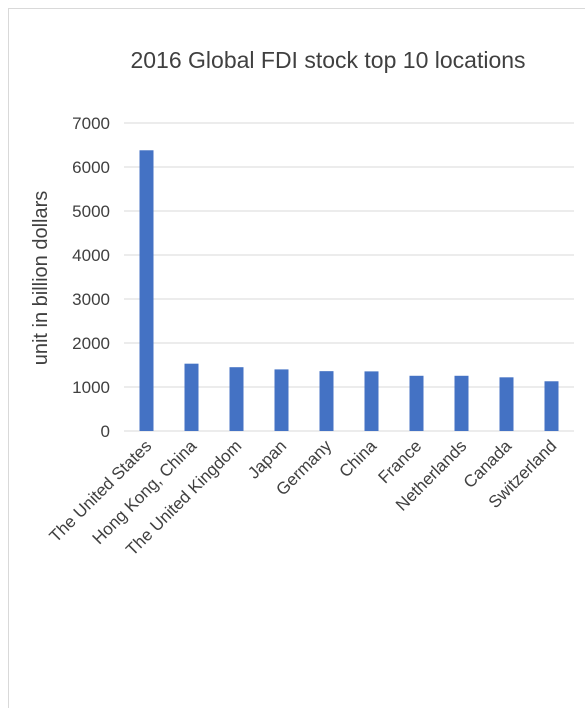 This screenshot has width=587, height=710. I want to click on y-tick-labels: 0 1000 2000 3000 4000 5000 6000 7000, so click(91, 277).